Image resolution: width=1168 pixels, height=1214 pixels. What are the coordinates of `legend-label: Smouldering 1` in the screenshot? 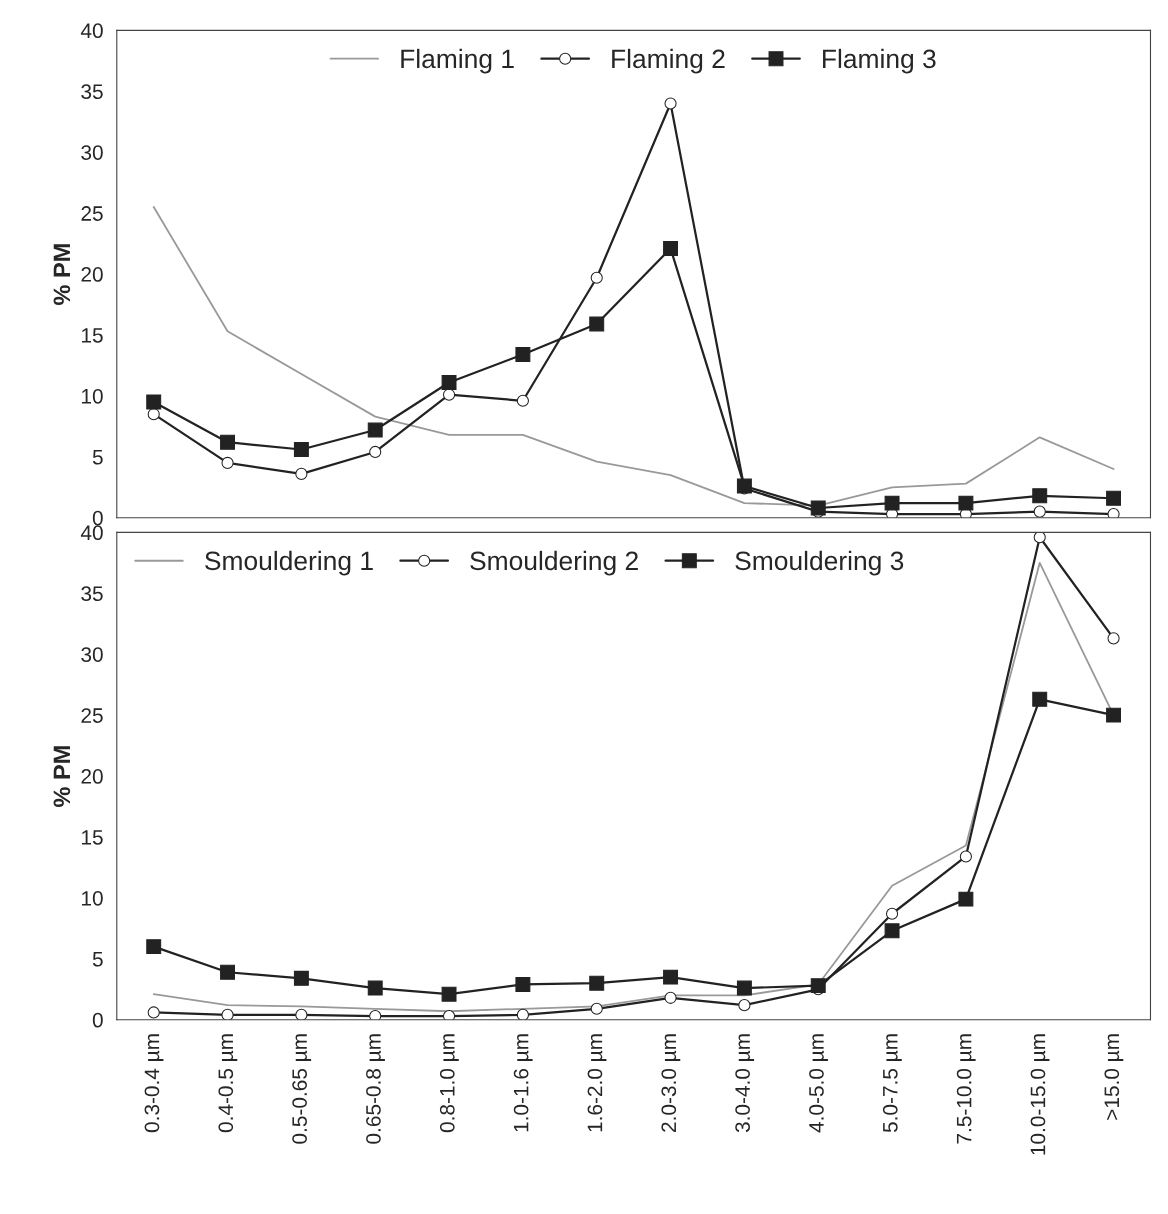 It's located at (289, 563).